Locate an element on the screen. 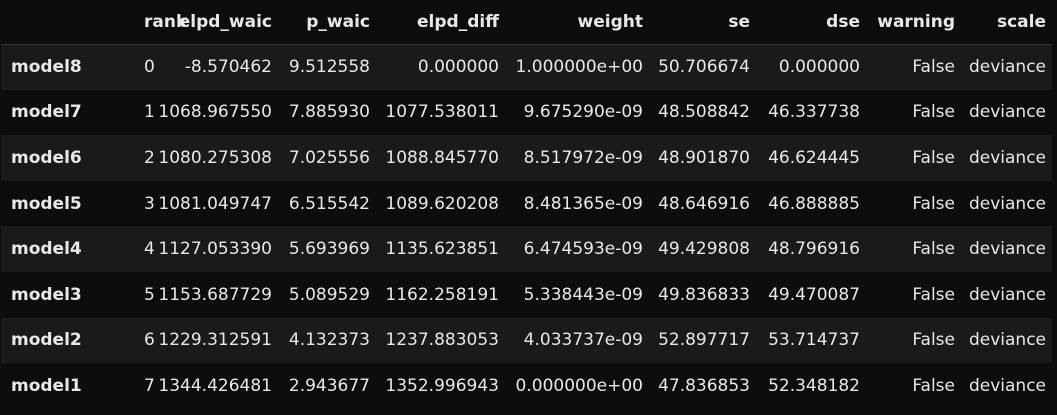 This screenshot has height=415, width=1057. cell-se: 49.836833 is located at coordinates (704, 294).